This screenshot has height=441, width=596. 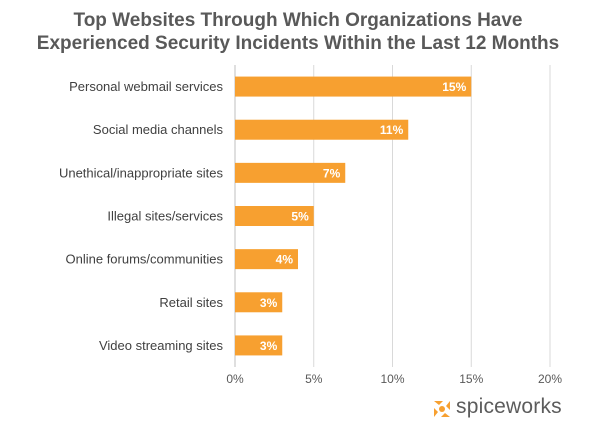 I want to click on spiceworks-brand: spiceworks, so click(x=500, y=408).